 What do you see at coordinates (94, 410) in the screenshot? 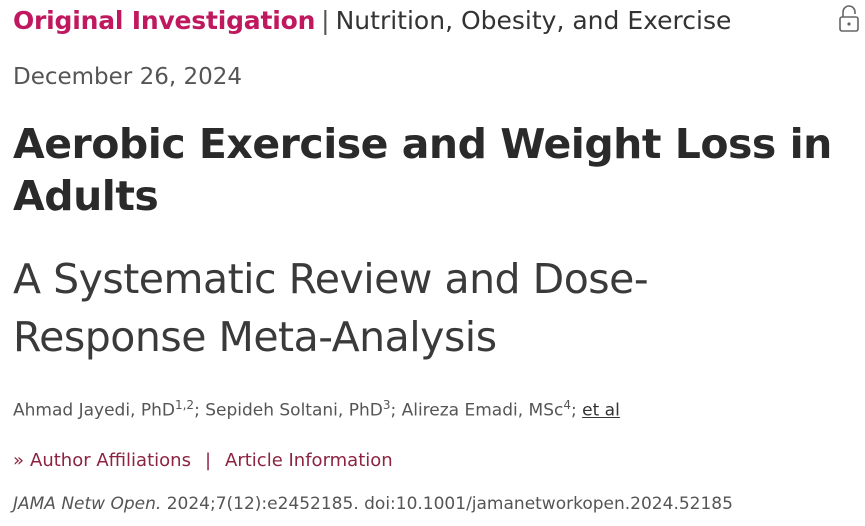
I see `author-name: Ahmad Jayedi, PhD` at bounding box center [94, 410].